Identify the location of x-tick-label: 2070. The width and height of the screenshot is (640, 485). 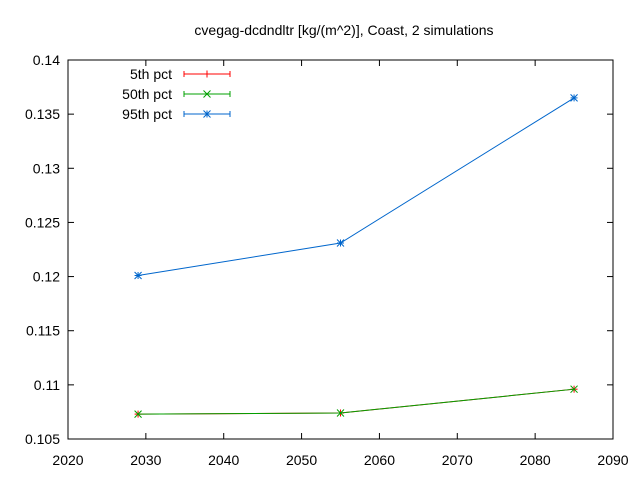
(457, 460).